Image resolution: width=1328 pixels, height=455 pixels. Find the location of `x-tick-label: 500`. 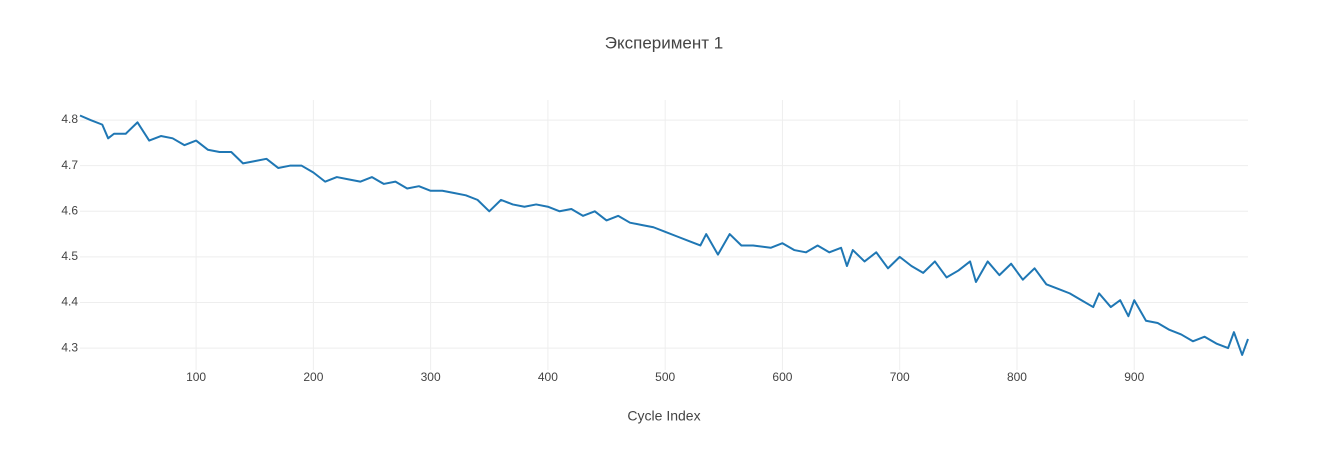

x-tick-label: 500 is located at coordinates (665, 377).